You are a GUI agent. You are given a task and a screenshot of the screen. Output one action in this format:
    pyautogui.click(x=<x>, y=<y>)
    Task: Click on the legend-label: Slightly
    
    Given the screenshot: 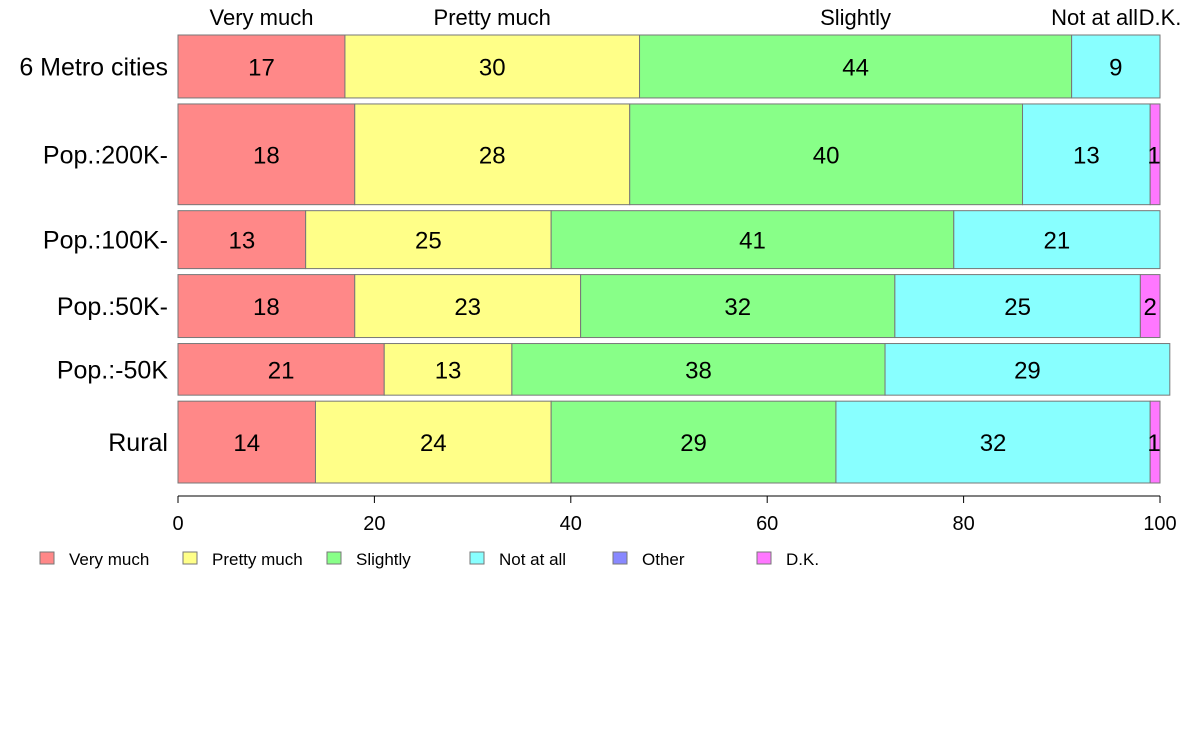 What is the action you would take?
    pyautogui.click(x=383, y=559)
    